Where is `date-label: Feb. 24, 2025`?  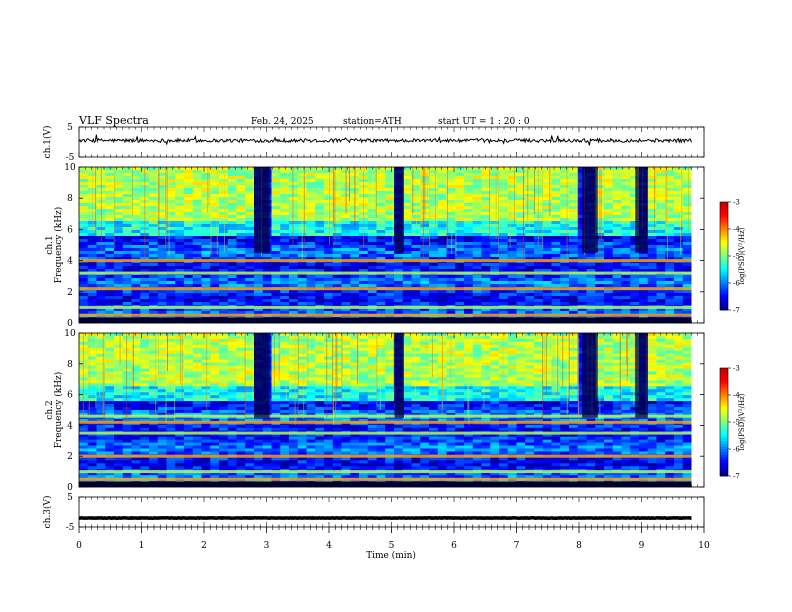 date-label: Feb. 24, 2025 is located at coordinates (282, 122).